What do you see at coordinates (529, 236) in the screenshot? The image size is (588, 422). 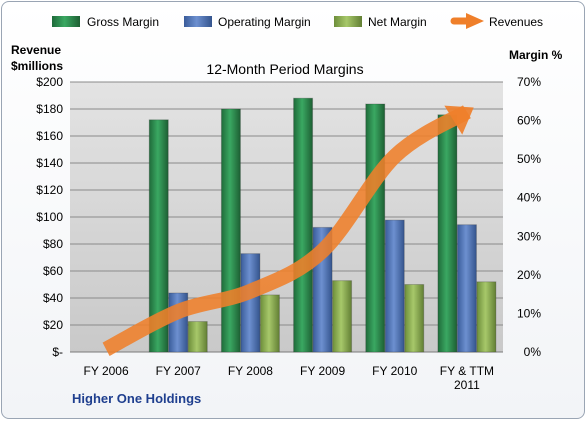 I see `right-tick-label: 30%` at bounding box center [529, 236].